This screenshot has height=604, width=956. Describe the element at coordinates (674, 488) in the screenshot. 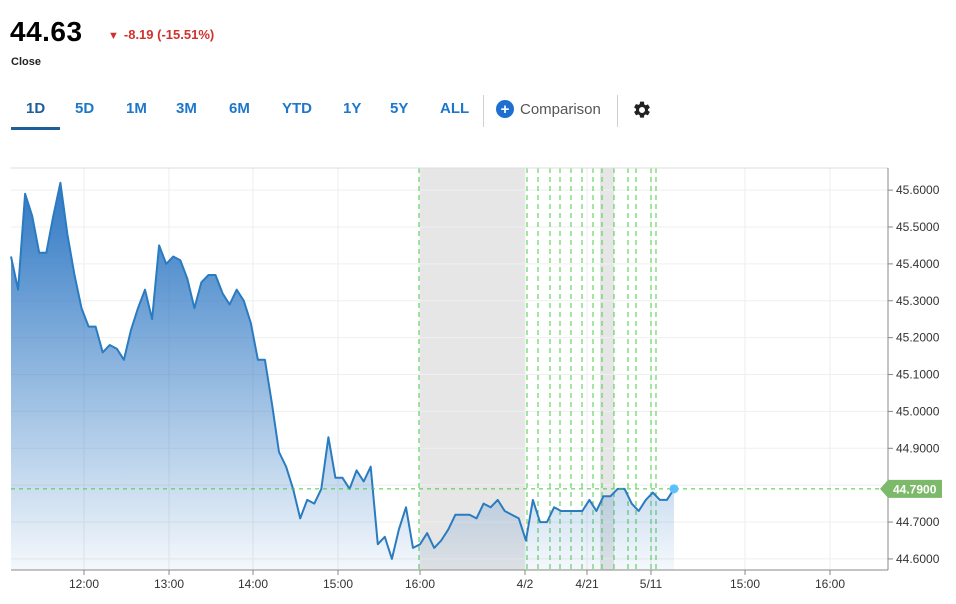

I see `last-price-marker` at that location.